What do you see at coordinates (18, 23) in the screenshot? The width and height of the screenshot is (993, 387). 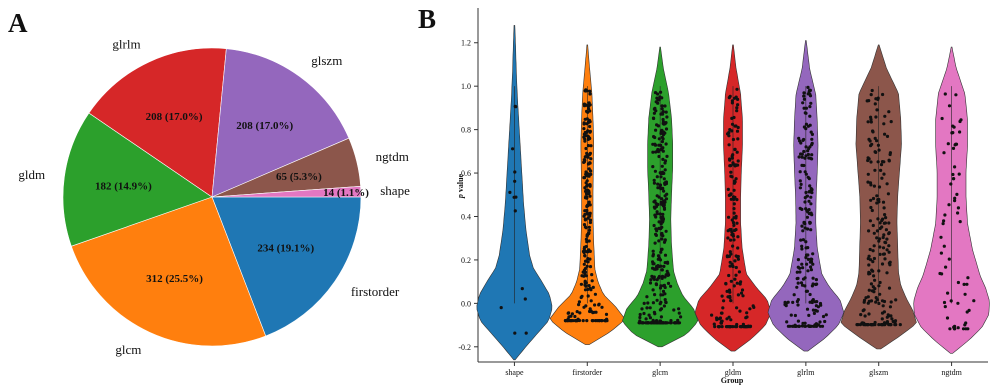 I see `panel-letter-a: A` at bounding box center [18, 23].